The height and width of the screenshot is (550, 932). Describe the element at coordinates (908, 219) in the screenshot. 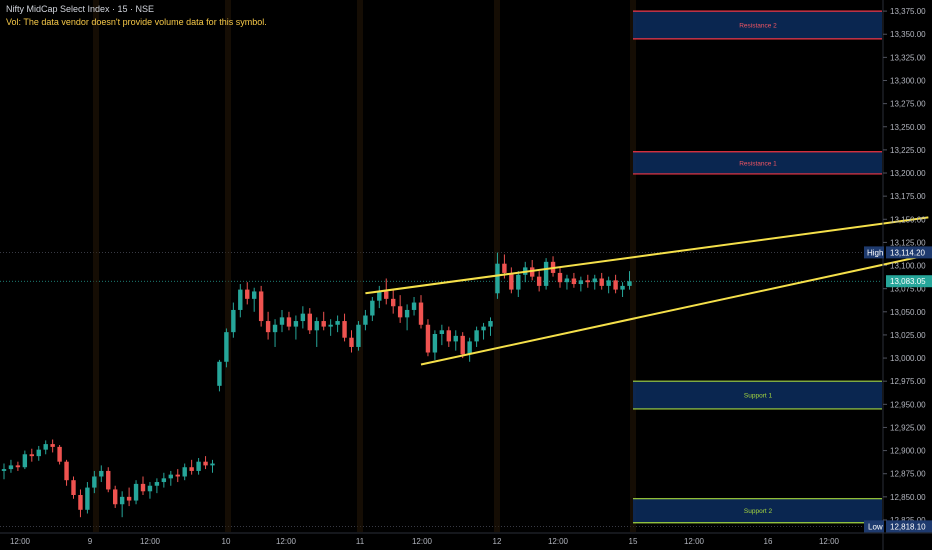

I see `price-tick-label: 13,150.00` at that location.